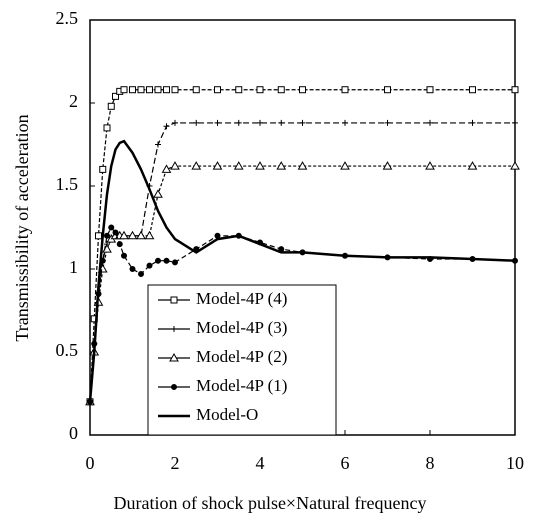 This screenshot has height=519, width=538. I want to click on legend-label: Model-4P (4), so click(241, 298).